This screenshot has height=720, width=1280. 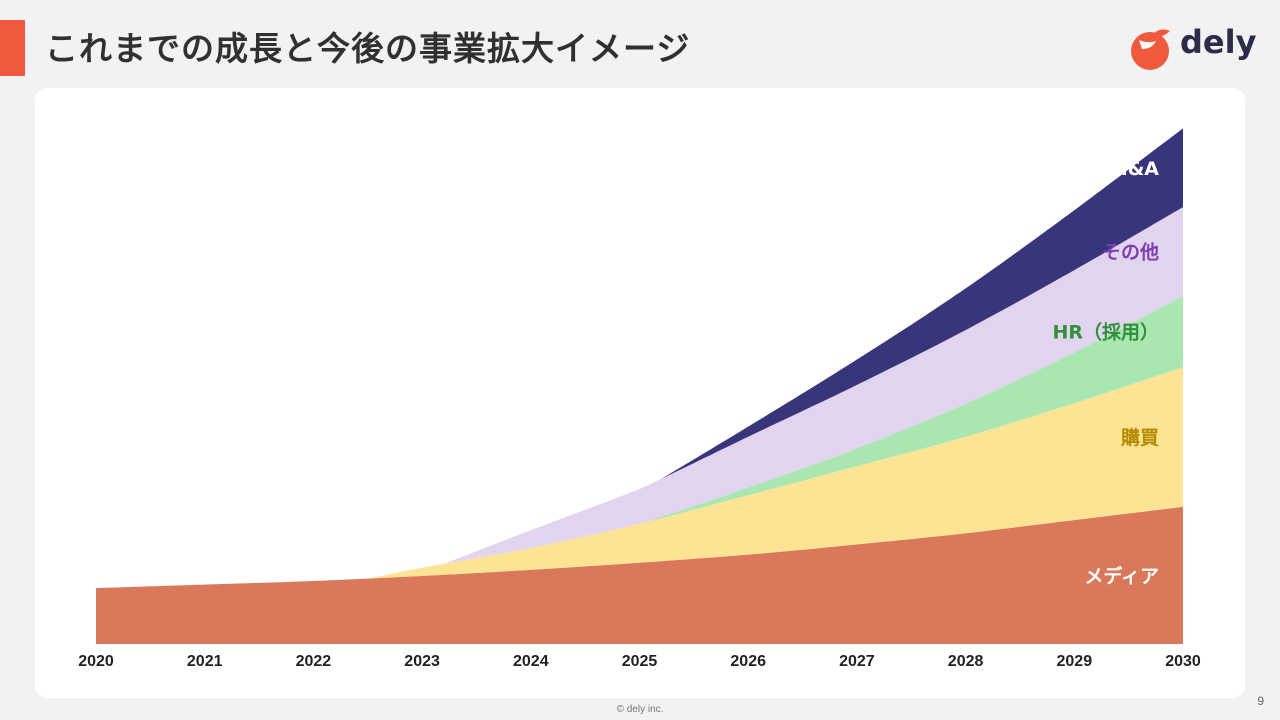 I want to click on x-tick-label: 2025, so click(x=640, y=661).